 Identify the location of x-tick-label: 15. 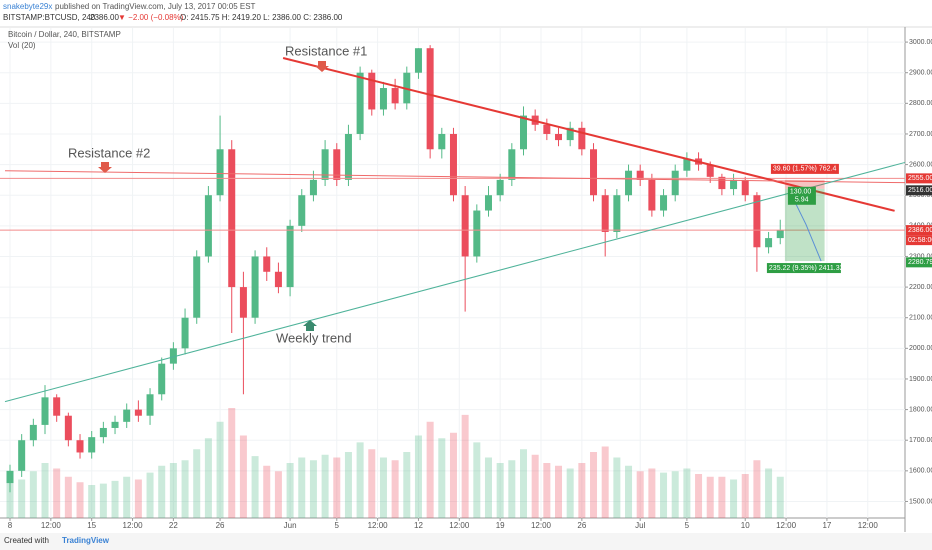
(91, 525).